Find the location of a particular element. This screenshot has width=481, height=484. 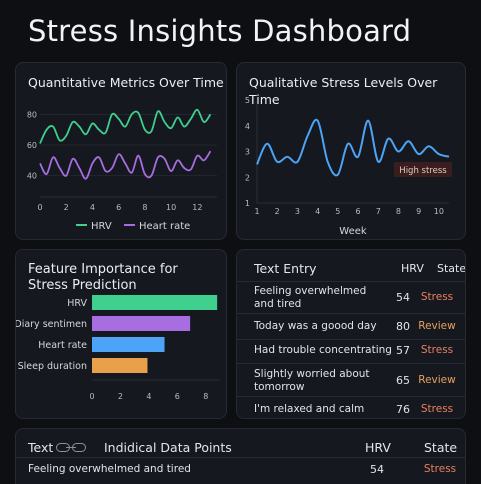

entry-text-line1: Feeling overwhelmed is located at coordinates (310, 291).